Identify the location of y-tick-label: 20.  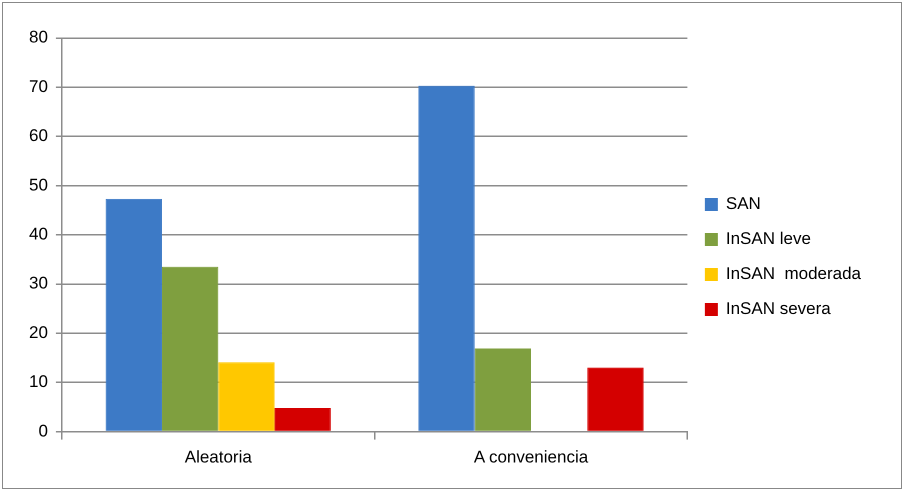
(38, 332).